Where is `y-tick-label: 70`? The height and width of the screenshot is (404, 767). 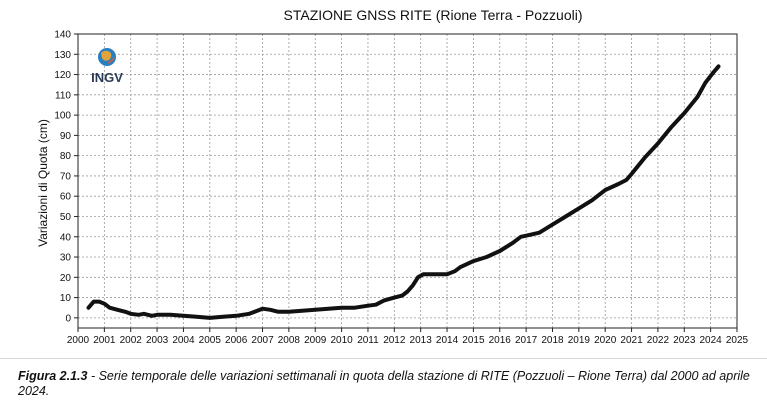 y-tick-label: 70 is located at coordinates (66, 176).